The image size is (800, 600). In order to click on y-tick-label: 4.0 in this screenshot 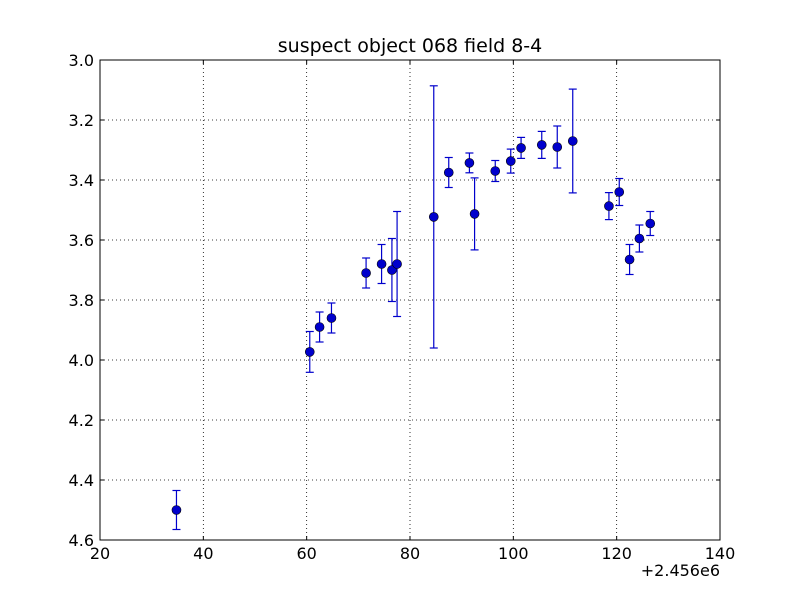, I will do `click(81, 360)`.